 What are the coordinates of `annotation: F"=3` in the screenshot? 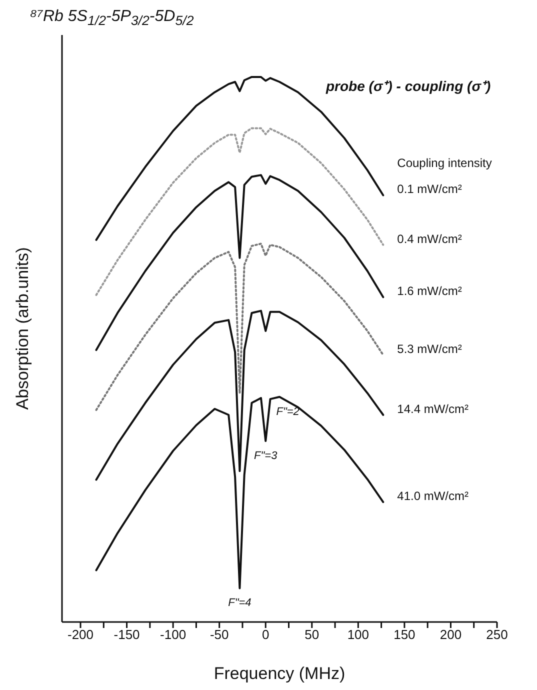 It's located at (266, 456).